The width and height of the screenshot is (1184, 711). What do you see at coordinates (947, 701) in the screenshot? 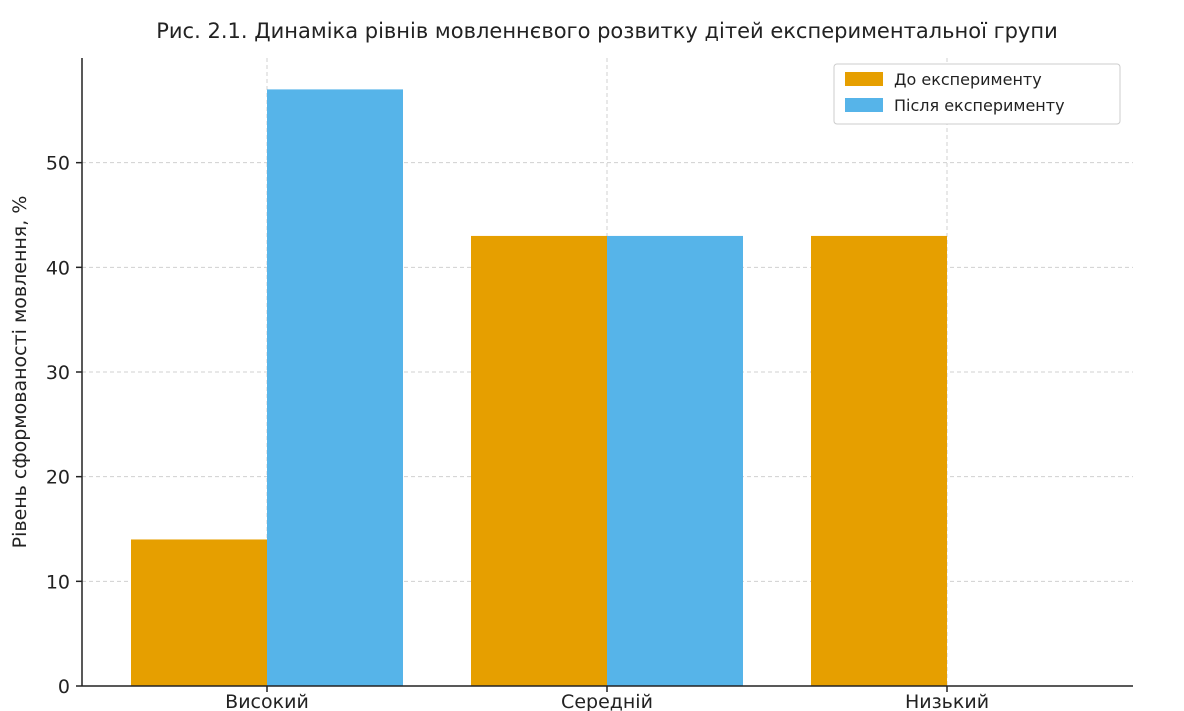
I see `x-tick-label-2: Низький` at bounding box center [947, 701].